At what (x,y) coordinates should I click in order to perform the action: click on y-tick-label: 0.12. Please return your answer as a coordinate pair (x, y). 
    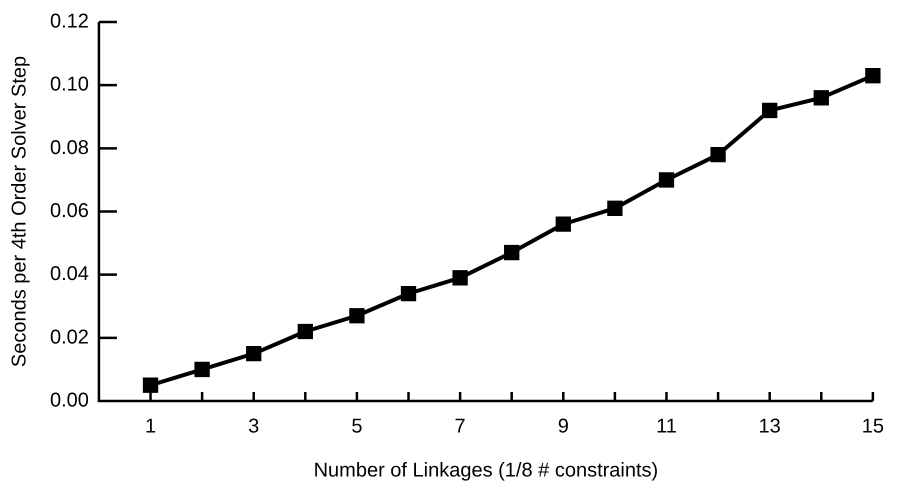
    Looking at the image, I should click on (69, 21).